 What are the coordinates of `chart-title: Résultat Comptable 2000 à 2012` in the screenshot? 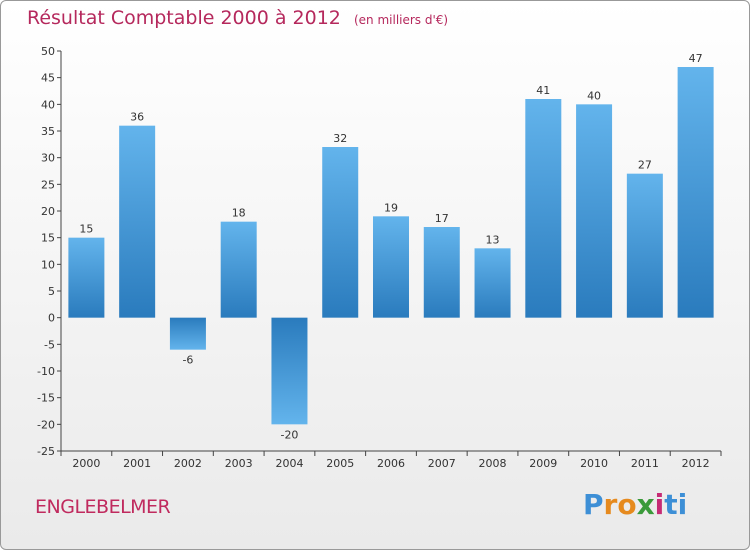 It's located at (184, 18).